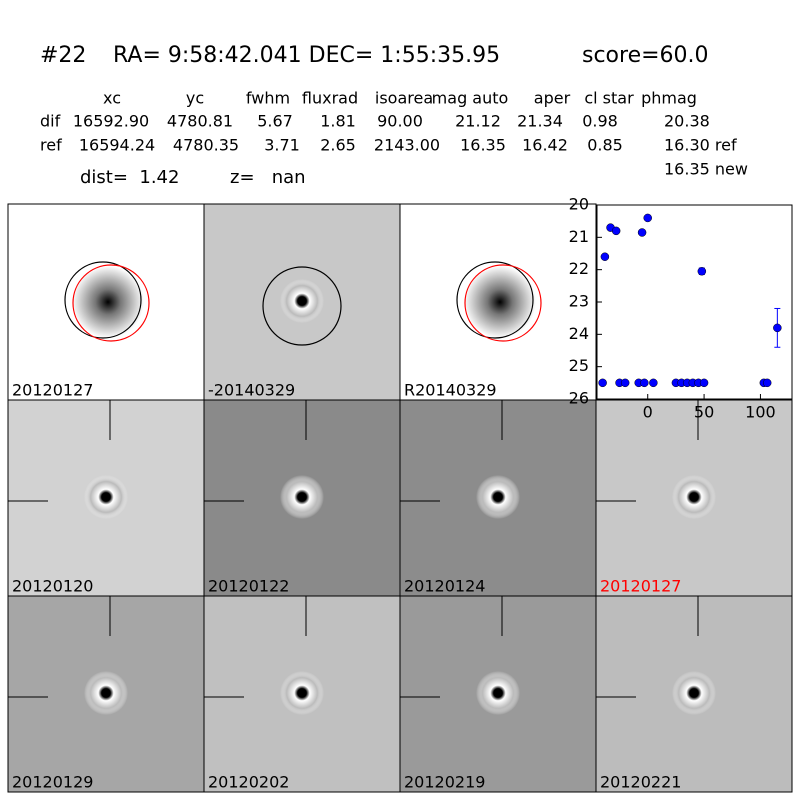 The width and height of the screenshot is (800, 800). What do you see at coordinates (407, 145) in the screenshot?
I see `table-cell: 2143.00` at bounding box center [407, 145].